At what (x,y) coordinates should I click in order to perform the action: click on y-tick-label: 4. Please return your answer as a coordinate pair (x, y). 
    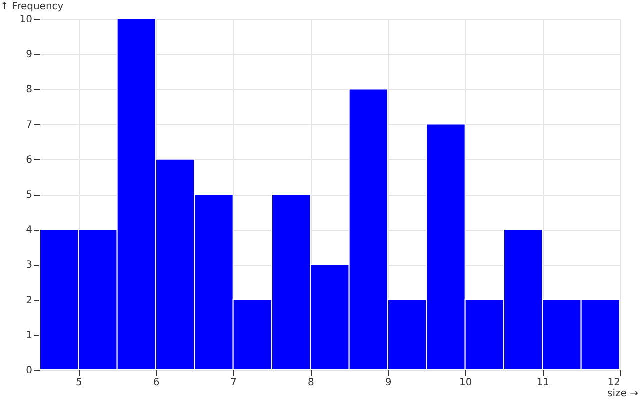
    Looking at the image, I should click on (29, 230).